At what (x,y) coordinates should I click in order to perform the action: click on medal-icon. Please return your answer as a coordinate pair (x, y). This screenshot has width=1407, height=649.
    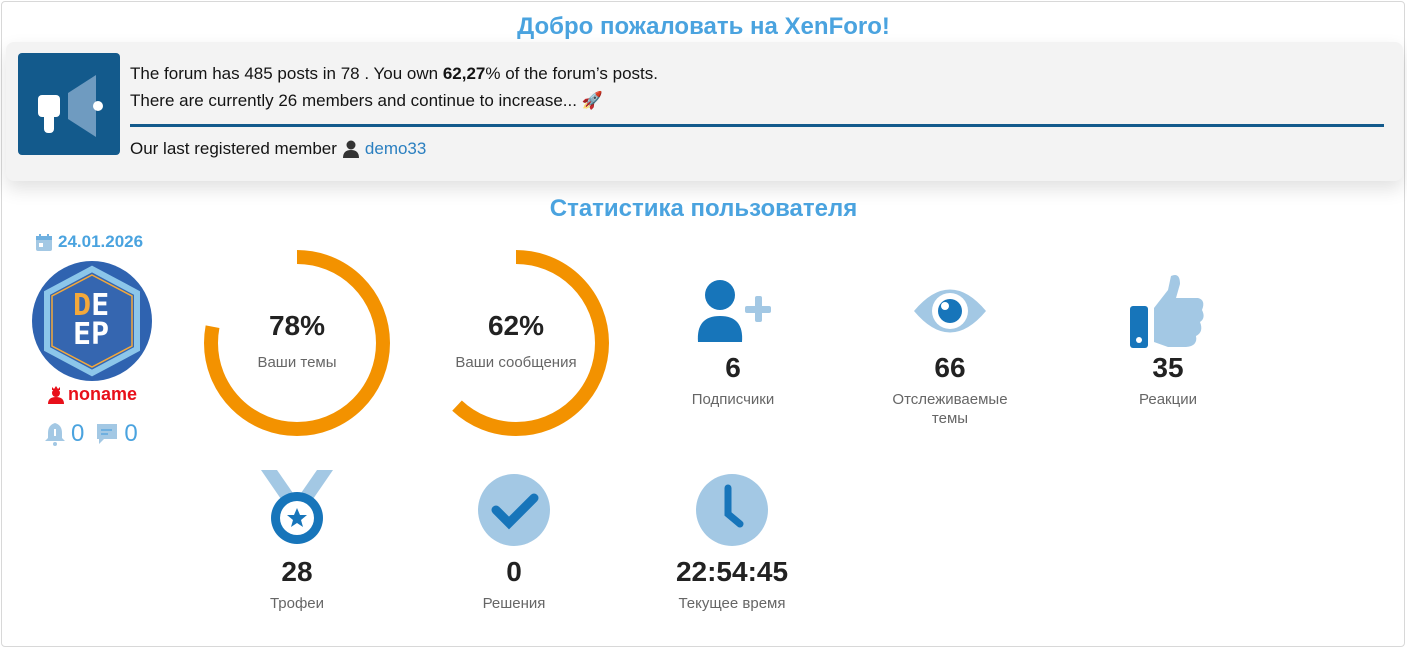
    Looking at the image, I should click on (297, 507).